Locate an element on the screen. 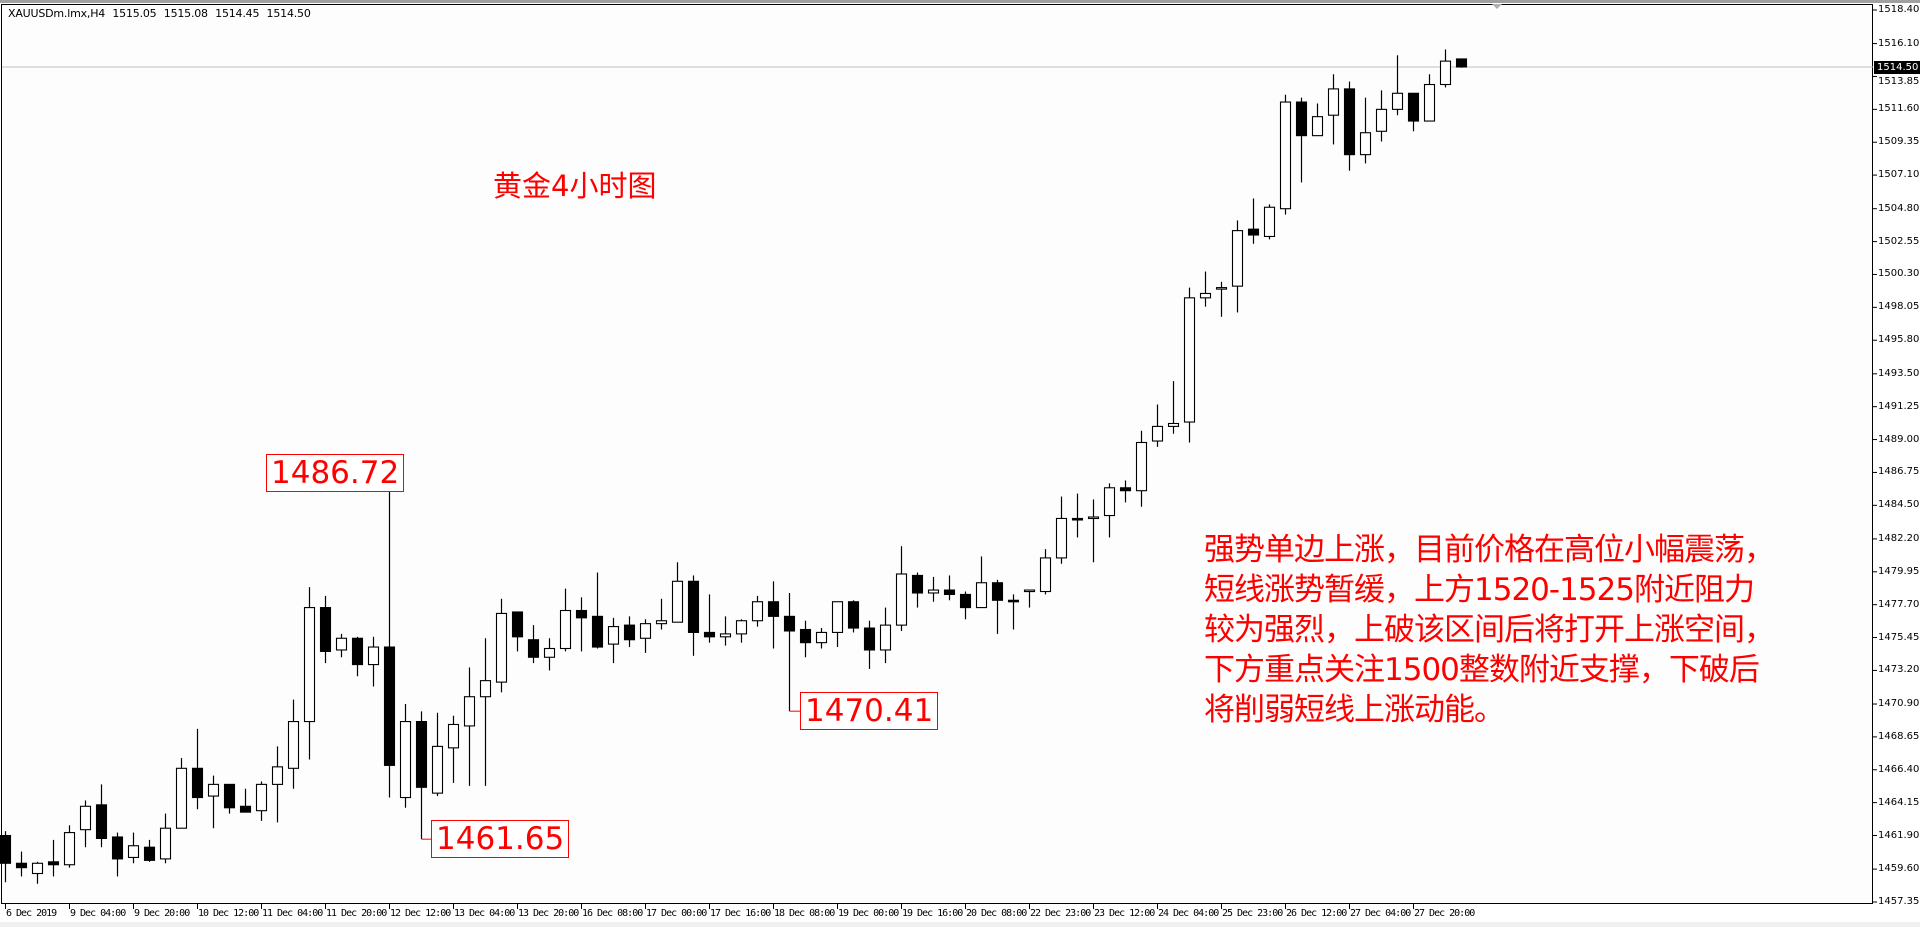  y-axis-label: 1518.40 is located at coordinates (1899, 9).